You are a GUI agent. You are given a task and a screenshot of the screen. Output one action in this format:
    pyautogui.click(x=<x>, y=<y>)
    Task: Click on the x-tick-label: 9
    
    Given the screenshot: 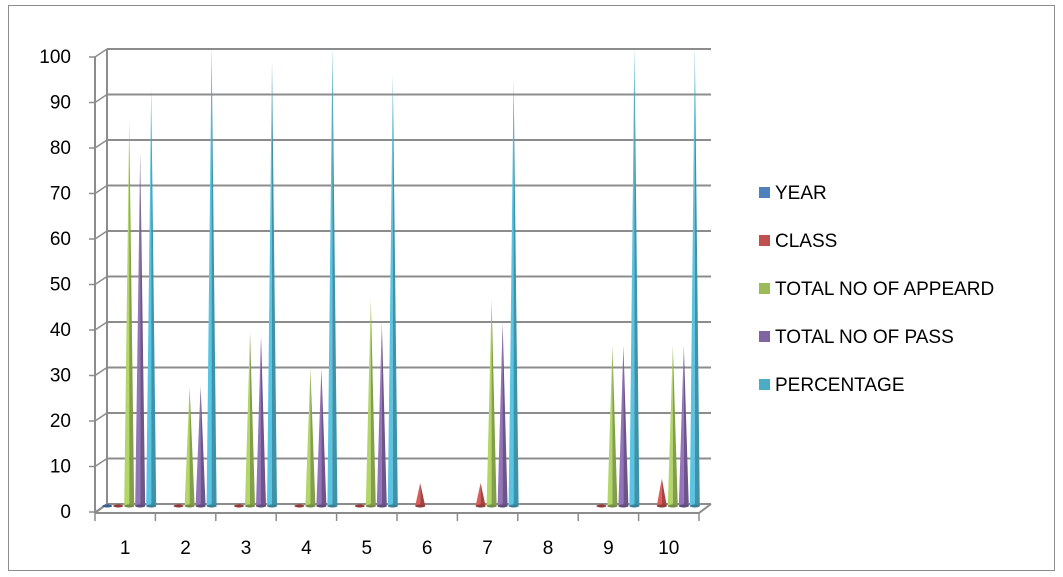 What is the action you would take?
    pyautogui.click(x=608, y=548)
    